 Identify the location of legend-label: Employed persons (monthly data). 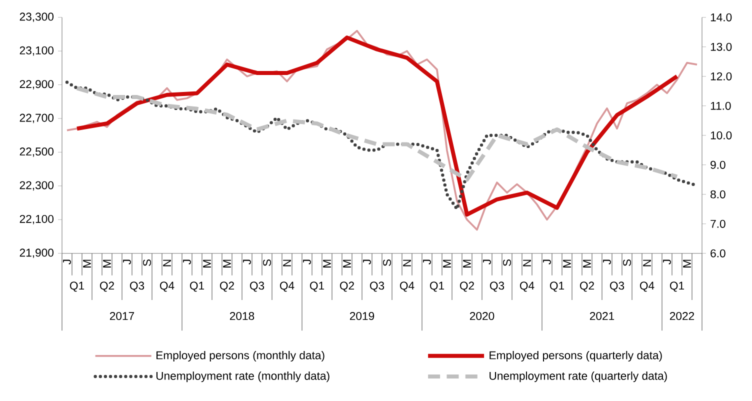
(240, 356).